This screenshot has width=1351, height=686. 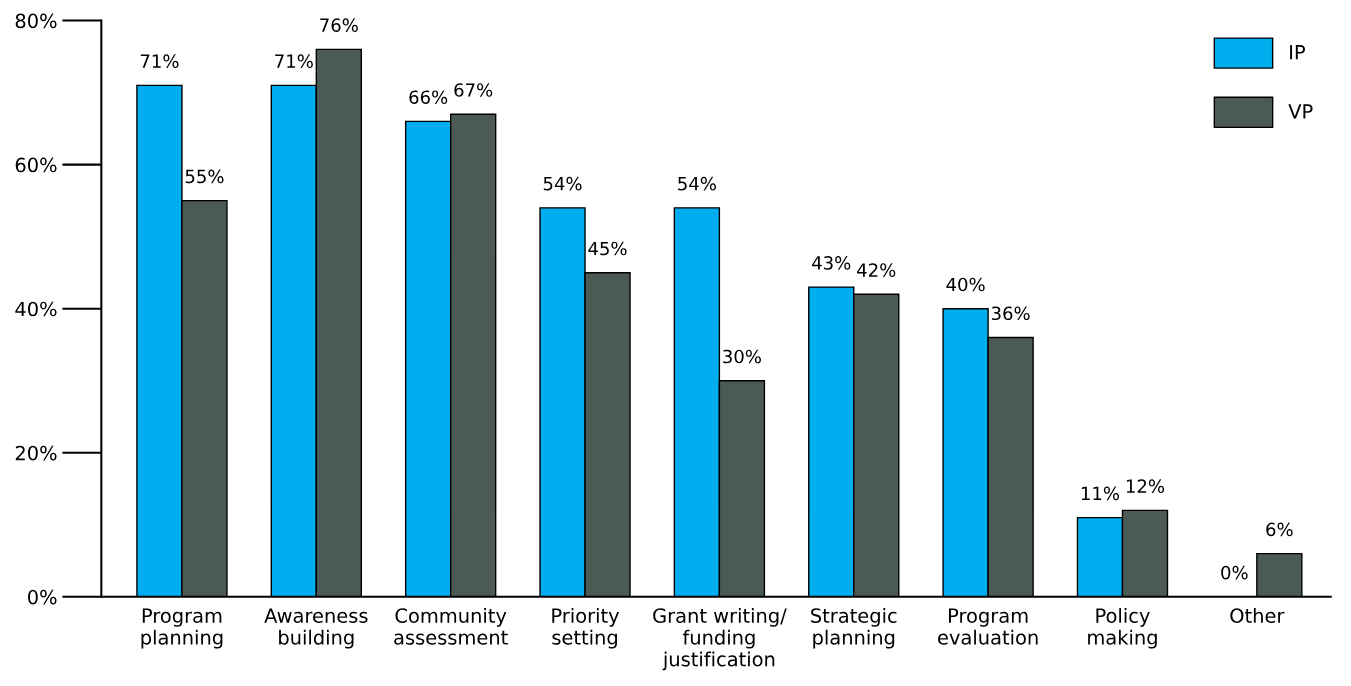 I want to click on data-label: 67%, so click(x=473, y=90).